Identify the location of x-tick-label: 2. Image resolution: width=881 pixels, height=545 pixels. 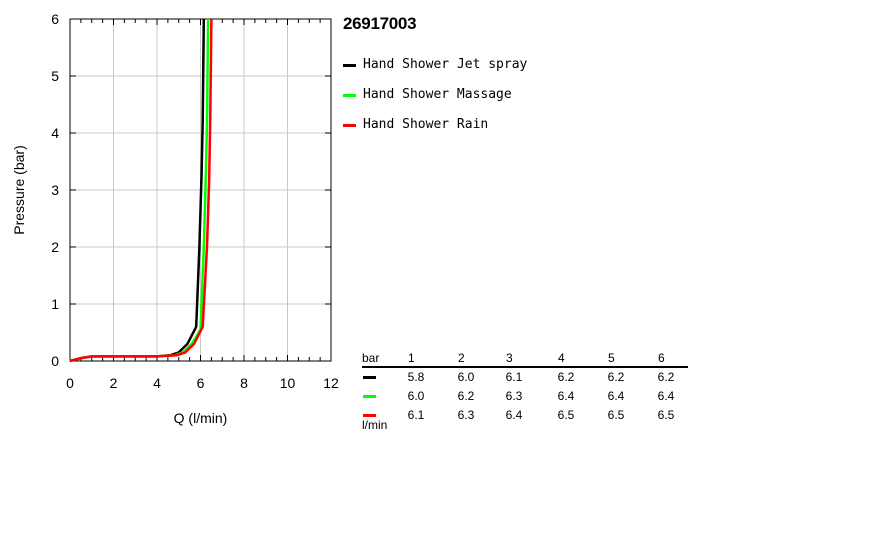
(114, 383).